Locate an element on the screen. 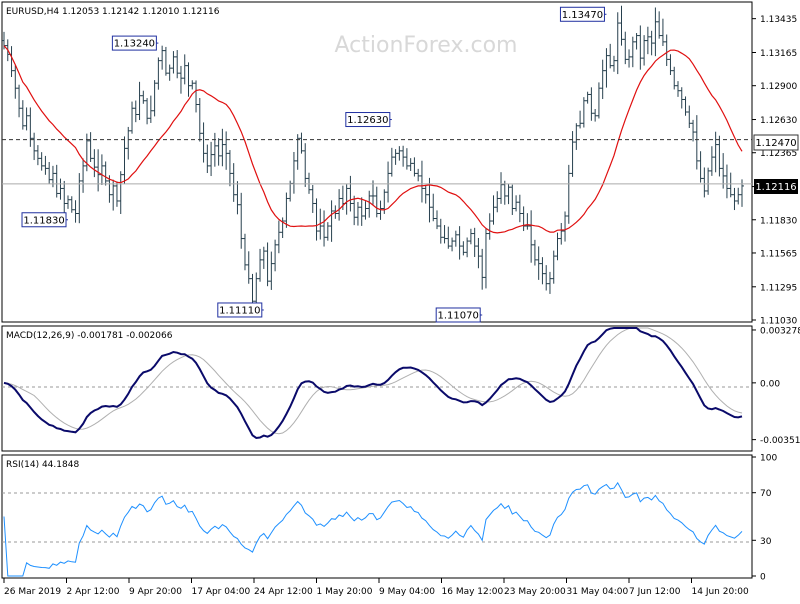  annotation-label: 1.11070 is located at coordinates (458, 315).